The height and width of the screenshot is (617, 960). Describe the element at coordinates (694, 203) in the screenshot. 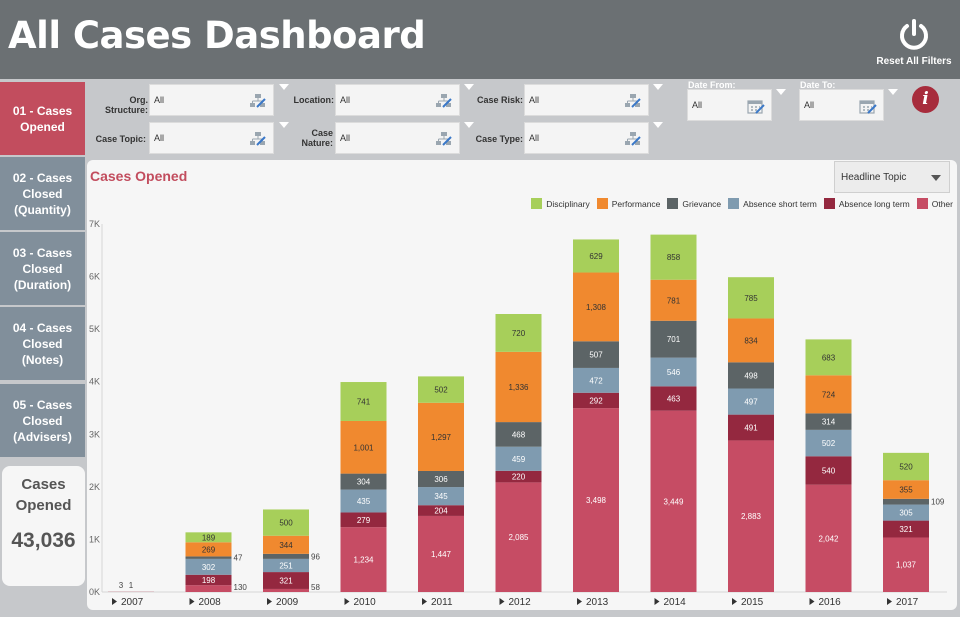

I see `legend-item: Grievance` at that location.